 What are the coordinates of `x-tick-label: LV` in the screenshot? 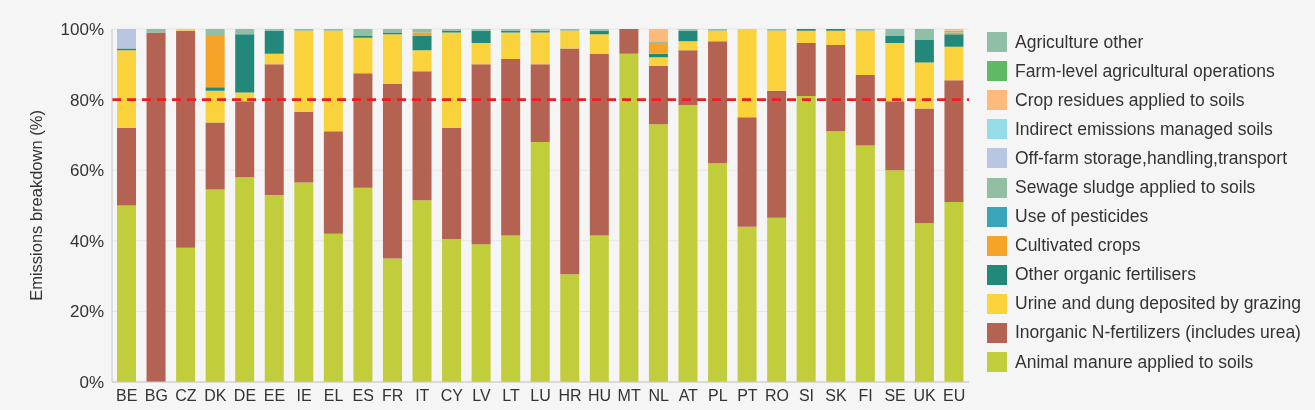 It's located at (481, 396).